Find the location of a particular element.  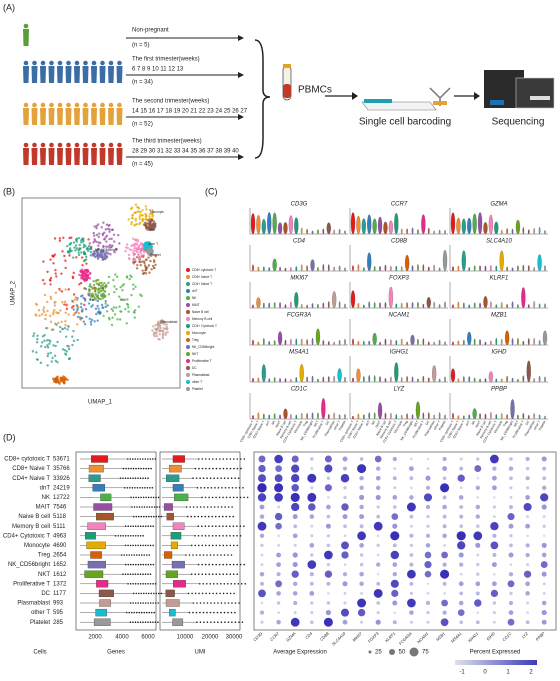

y-axis-label: UMAP_2 is located at coordinates (14, 292).